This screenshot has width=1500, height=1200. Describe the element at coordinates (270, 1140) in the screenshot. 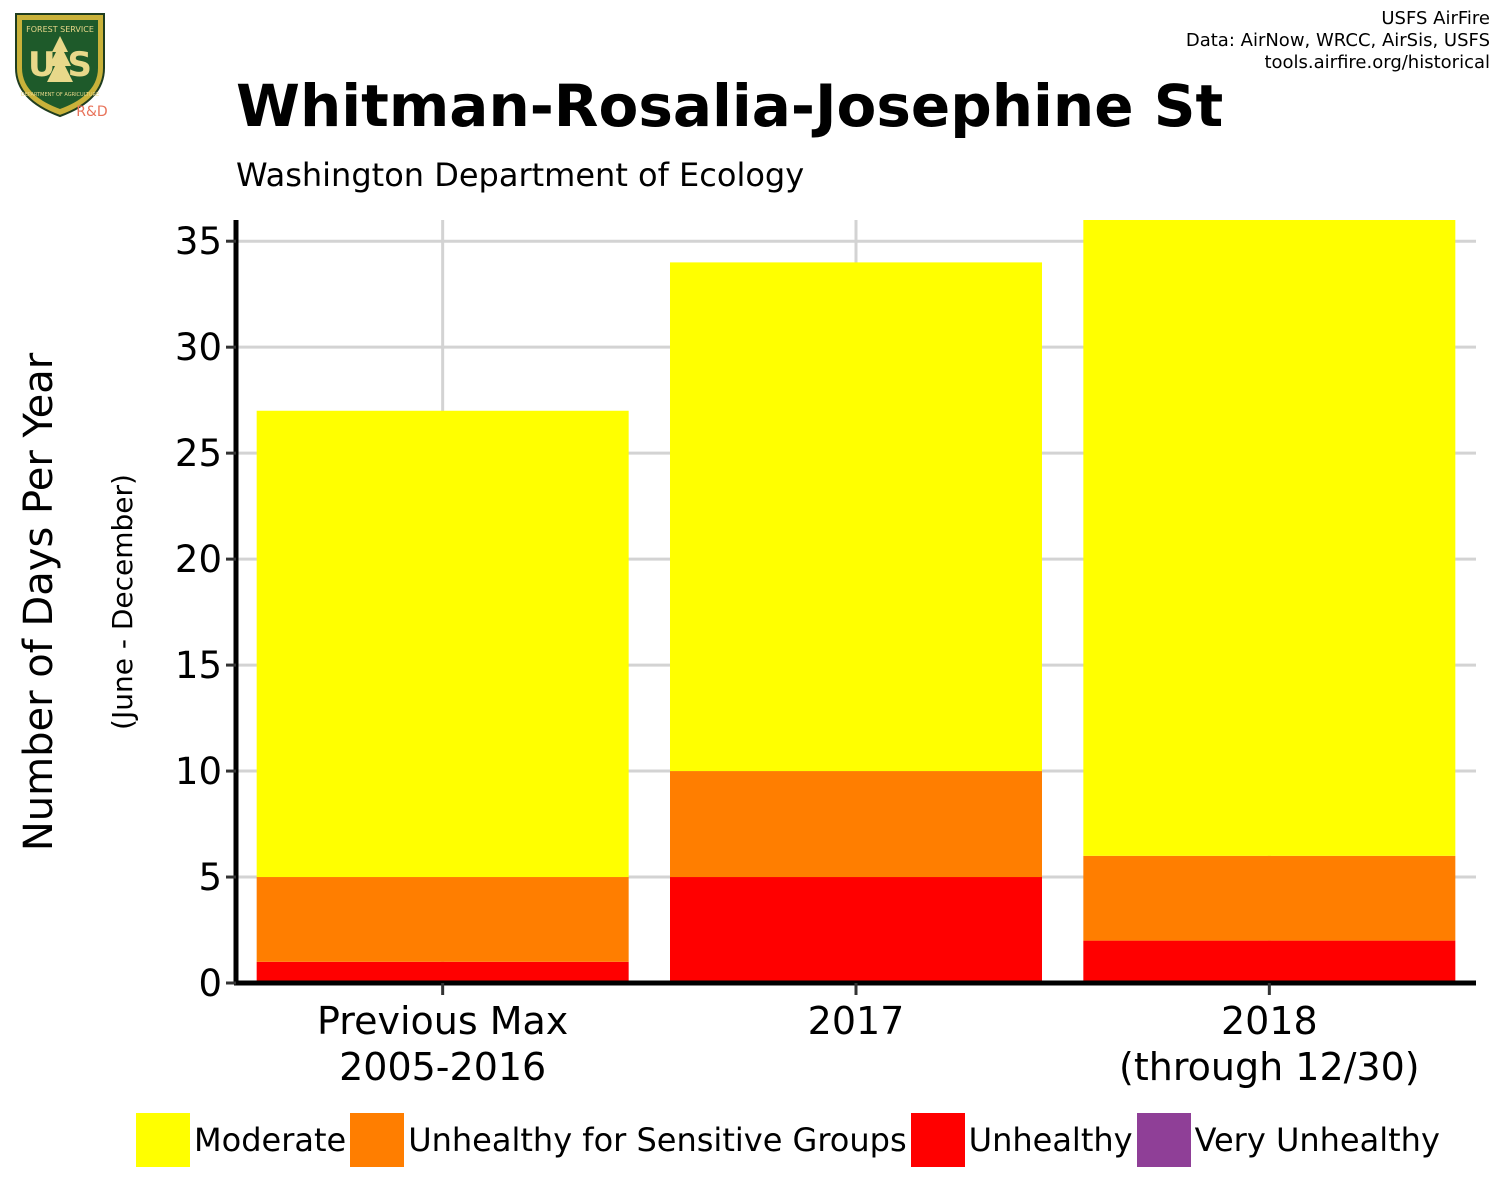

I see `legend-label: Moderate` at that location.